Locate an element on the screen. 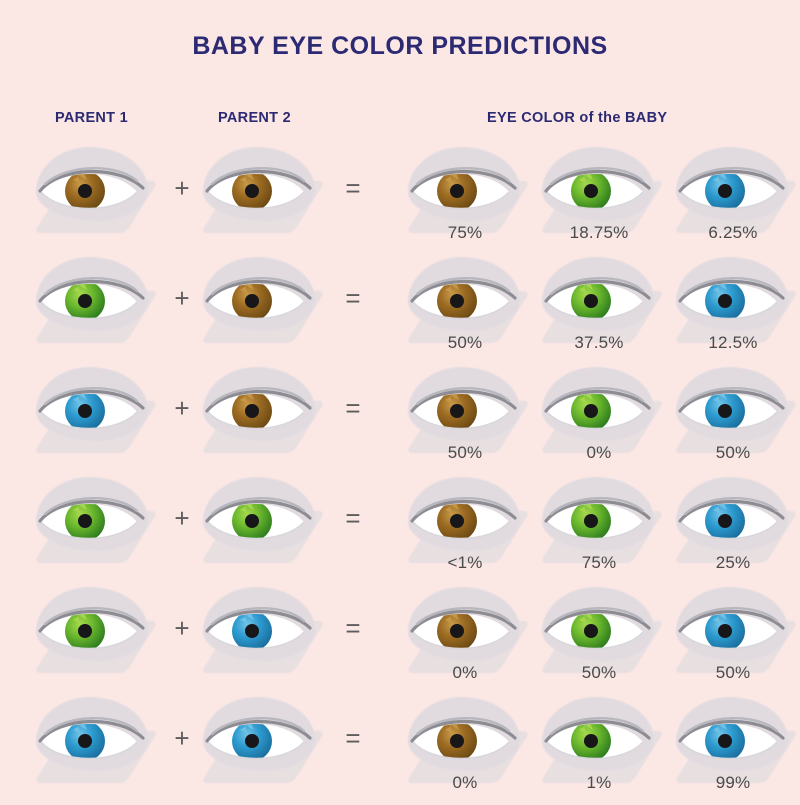 Image resolution: width=800 pixels, height=805 pixels. row5-baby-green: 50% is located at coordinates (599, 633).